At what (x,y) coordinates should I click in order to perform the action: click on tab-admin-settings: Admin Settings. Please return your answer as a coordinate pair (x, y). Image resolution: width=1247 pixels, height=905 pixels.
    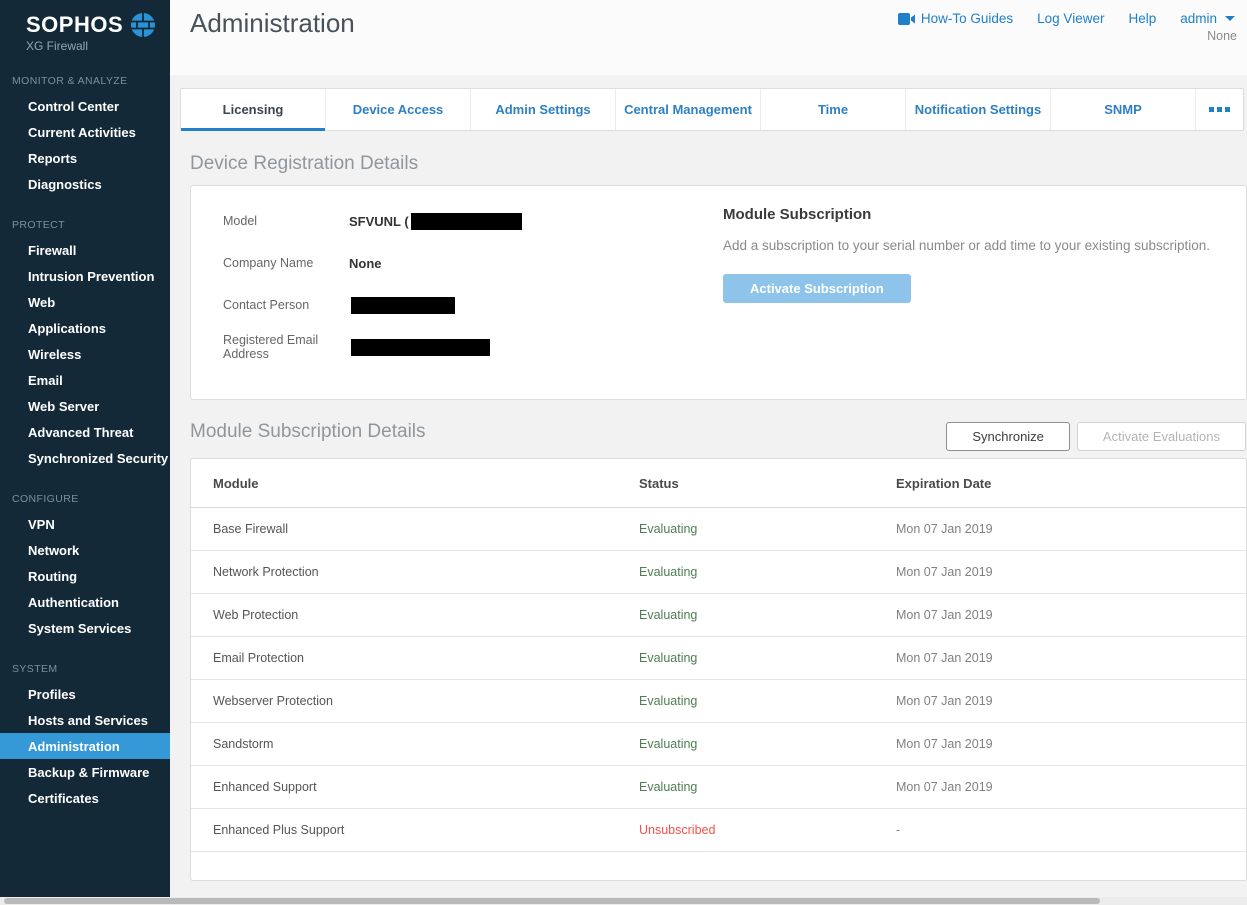
    Looking at the image, I should click on (543, 109).